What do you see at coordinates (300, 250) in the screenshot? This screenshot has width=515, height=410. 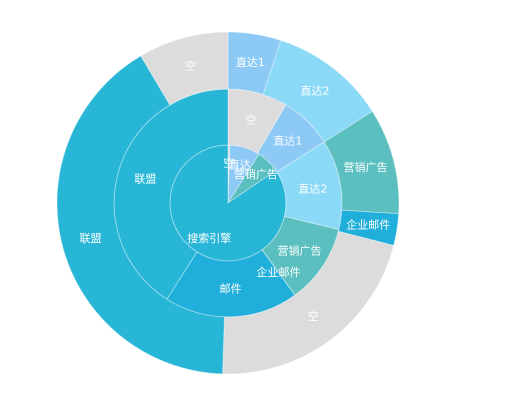 I see `middle-ring-label-marketing-ads: 营销广告` at bounding box center [300, 250].